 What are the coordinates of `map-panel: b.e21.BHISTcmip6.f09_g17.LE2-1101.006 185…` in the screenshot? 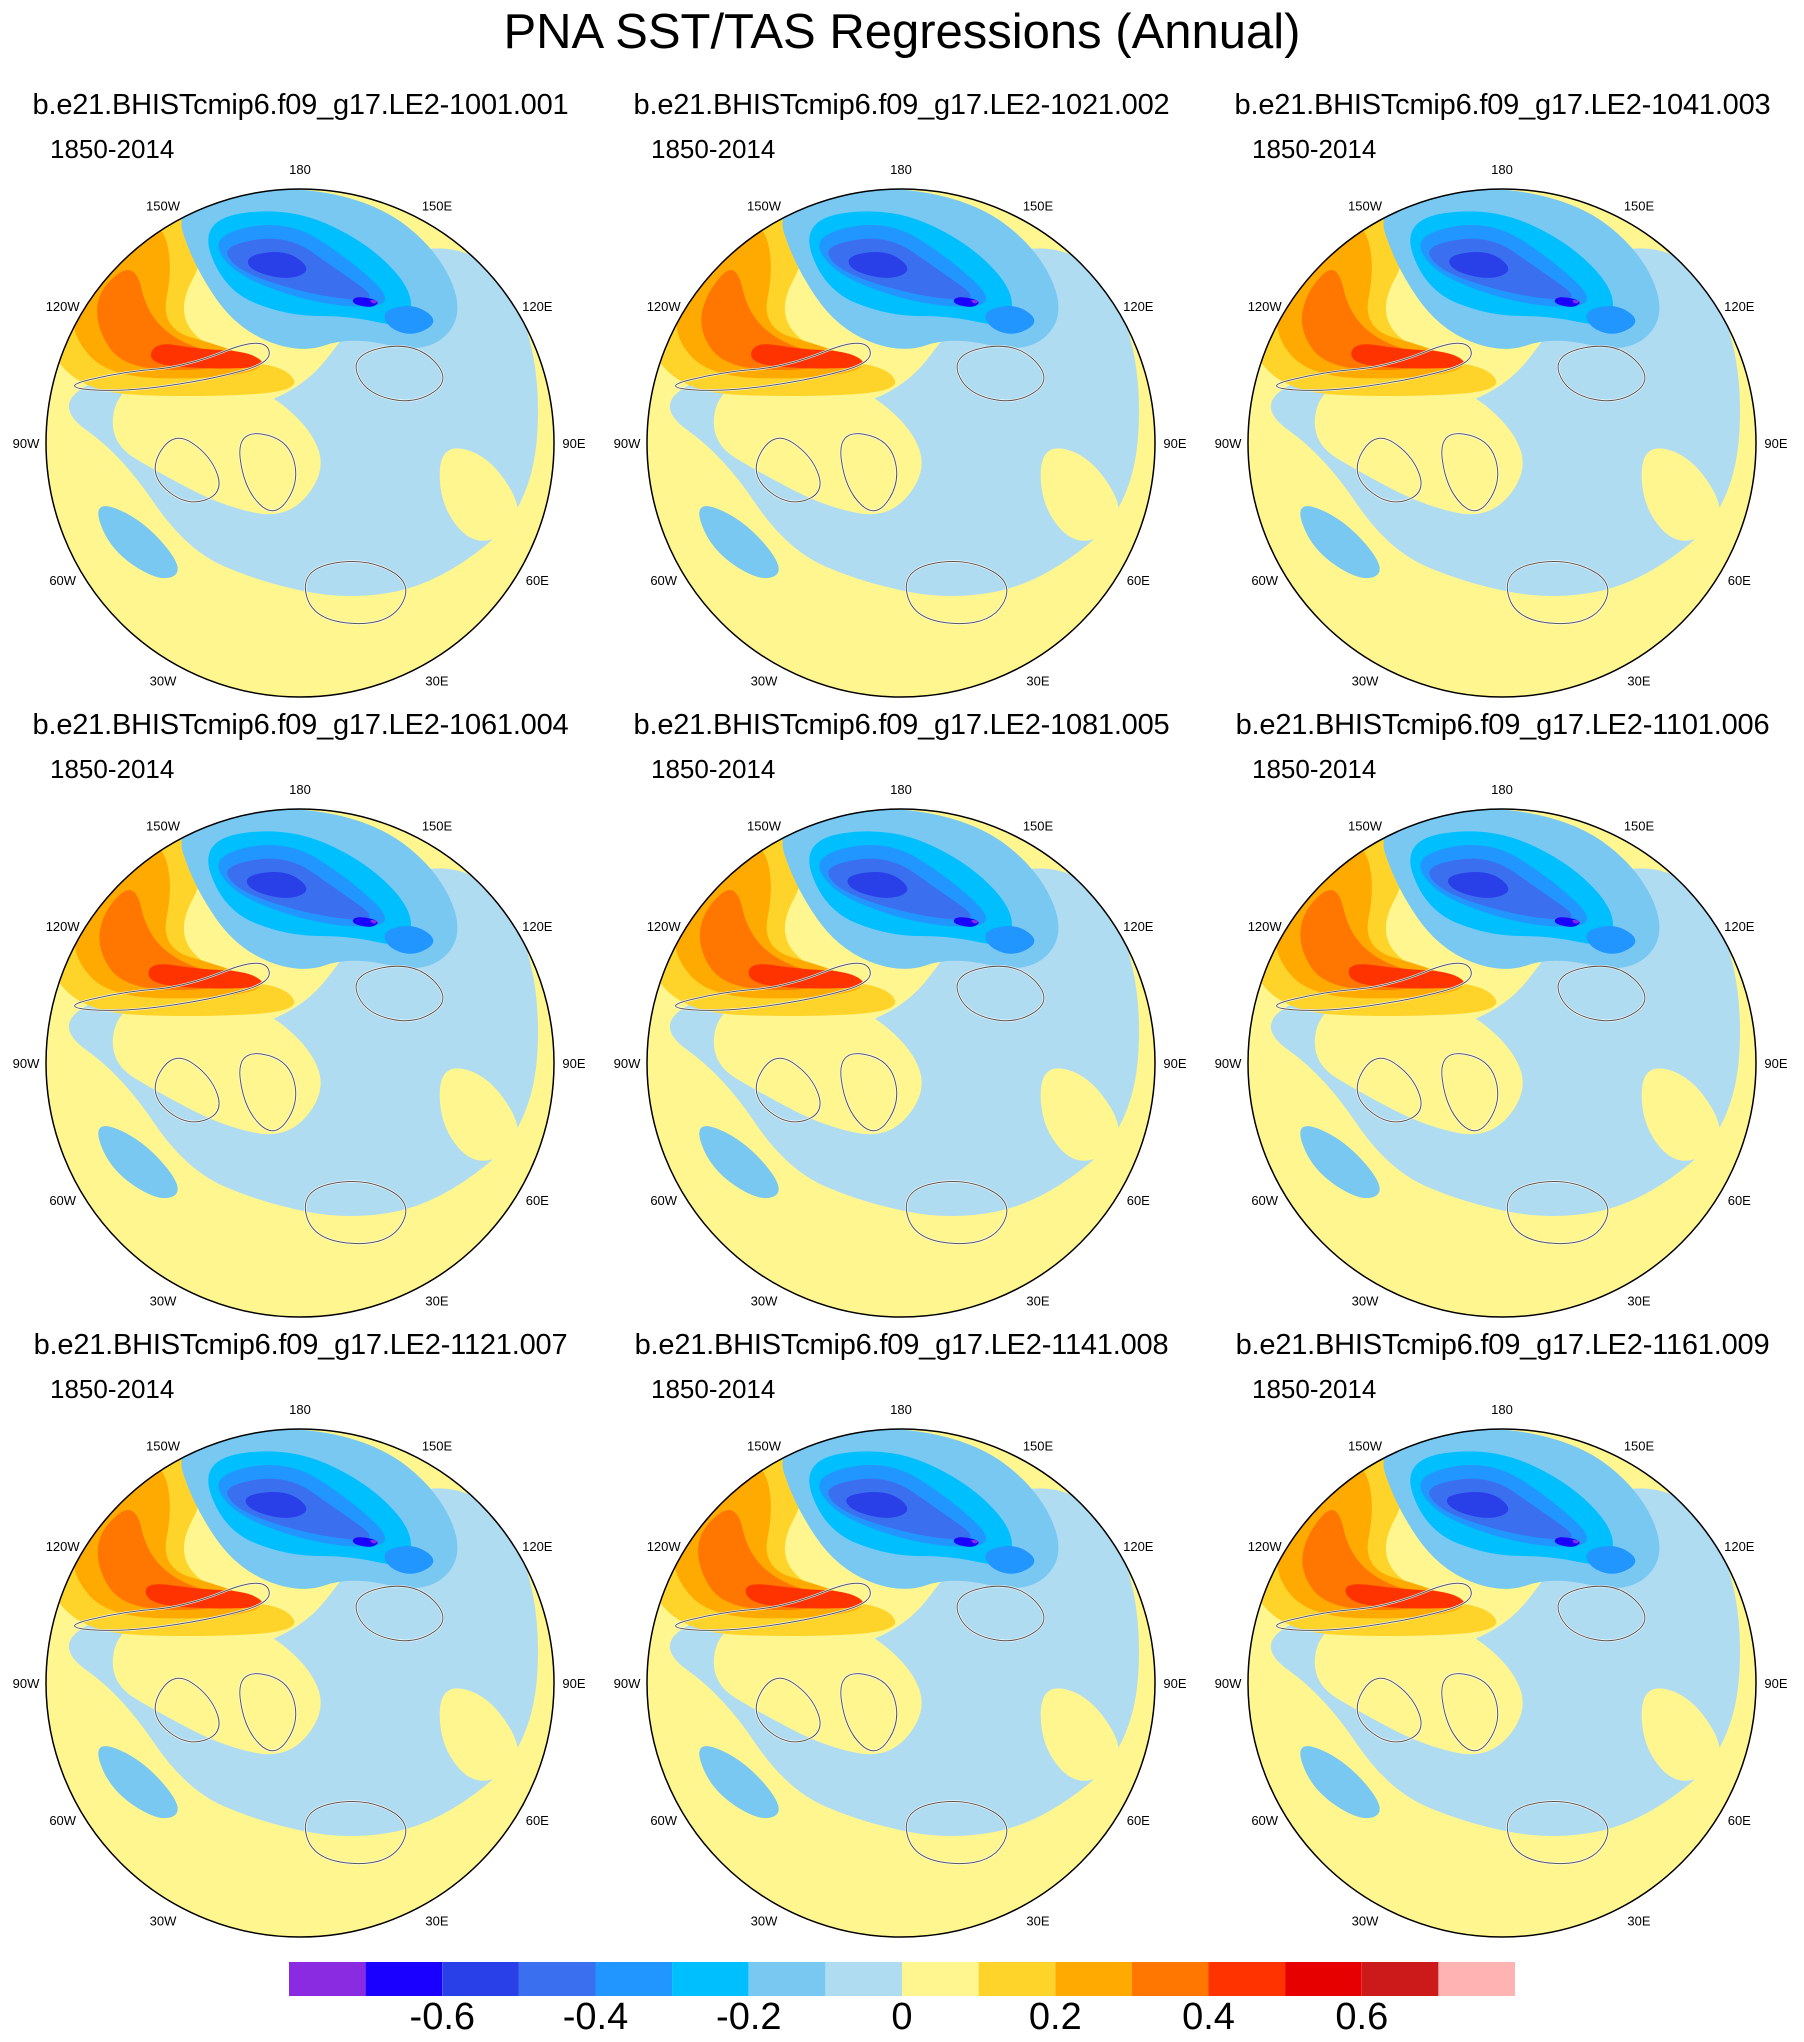 It's located at (1502, 1016).